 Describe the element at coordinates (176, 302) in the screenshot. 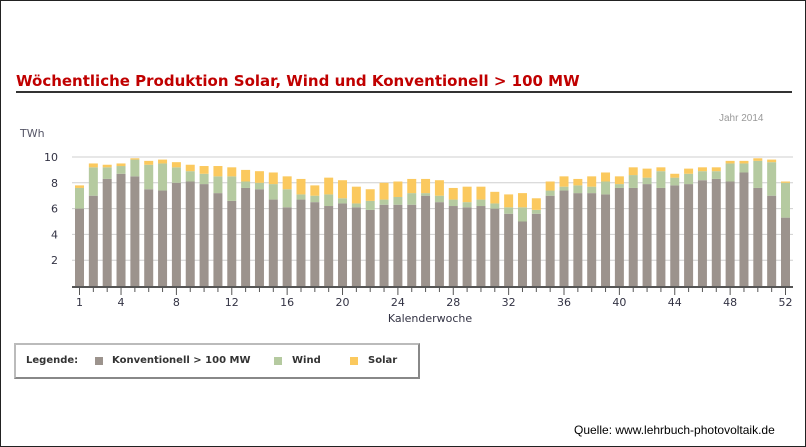

I see `x-tick-label: 8` at that location.